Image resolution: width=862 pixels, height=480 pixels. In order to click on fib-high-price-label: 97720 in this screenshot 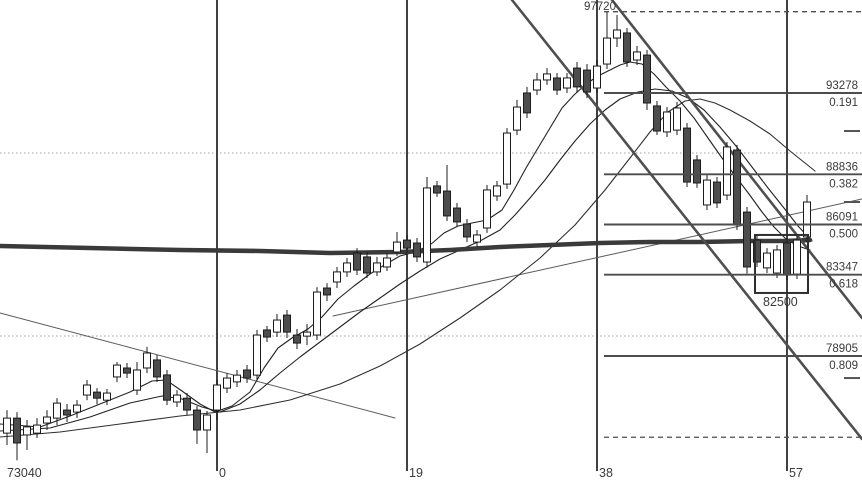, I will do `click(600, 7)`.